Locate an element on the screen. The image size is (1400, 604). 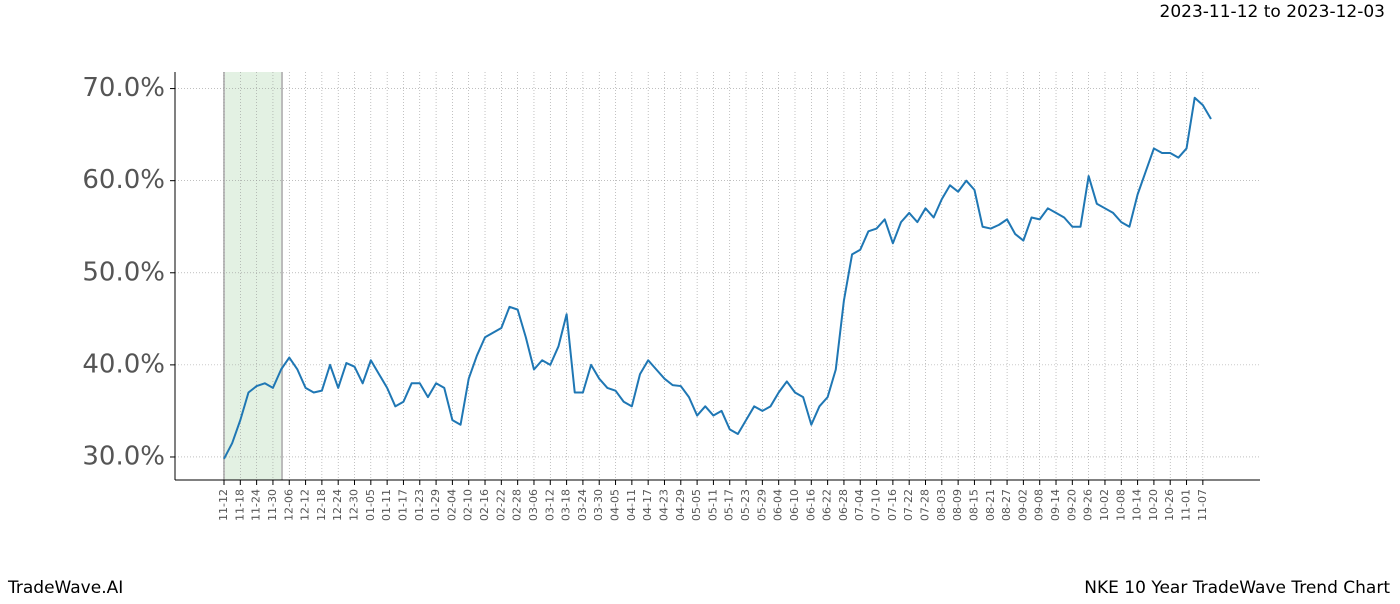
x-tick-label: 12-24 is located at coordinates (337, 505).